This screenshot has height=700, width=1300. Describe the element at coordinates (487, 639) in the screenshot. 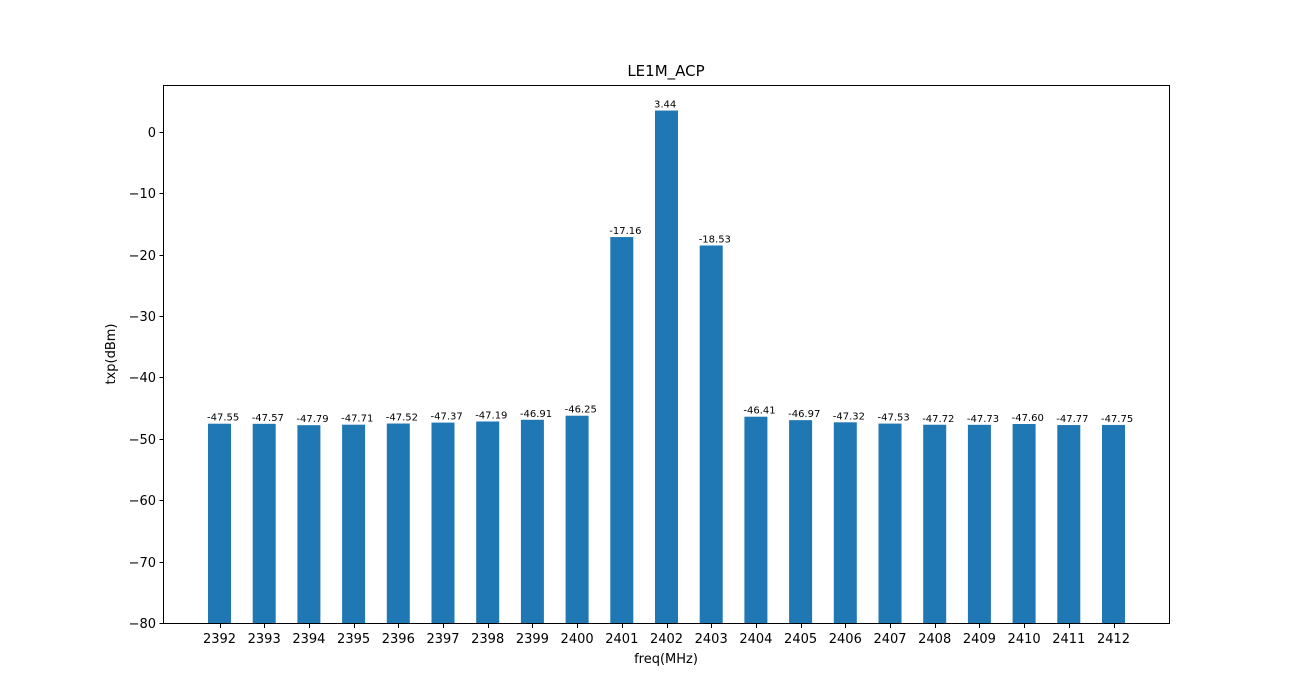

I see `x-tick-label-2398: 2398` at that location.